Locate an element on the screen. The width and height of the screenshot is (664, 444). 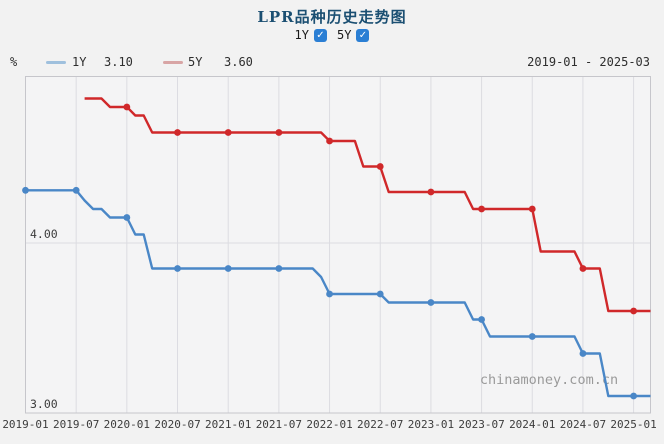
x-axis-label: 2022-01 is located at coordinates (329, 424).